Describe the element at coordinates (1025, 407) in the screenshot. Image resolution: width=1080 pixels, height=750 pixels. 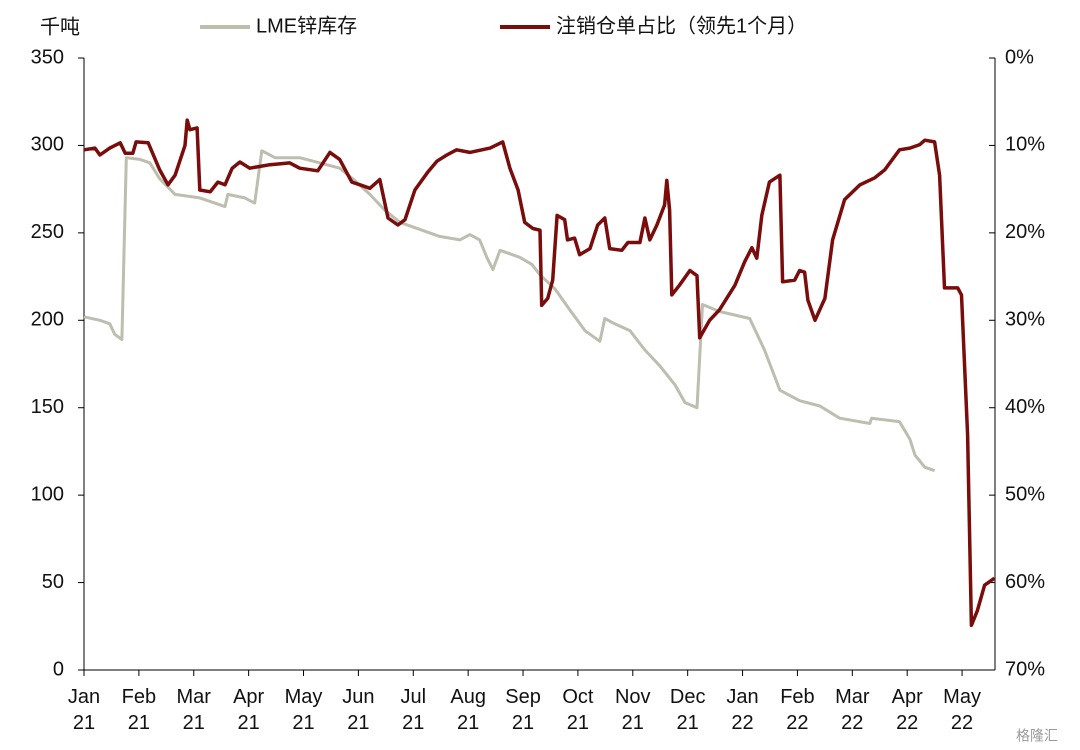
I see `y2-tick-label: 40%` at that location.